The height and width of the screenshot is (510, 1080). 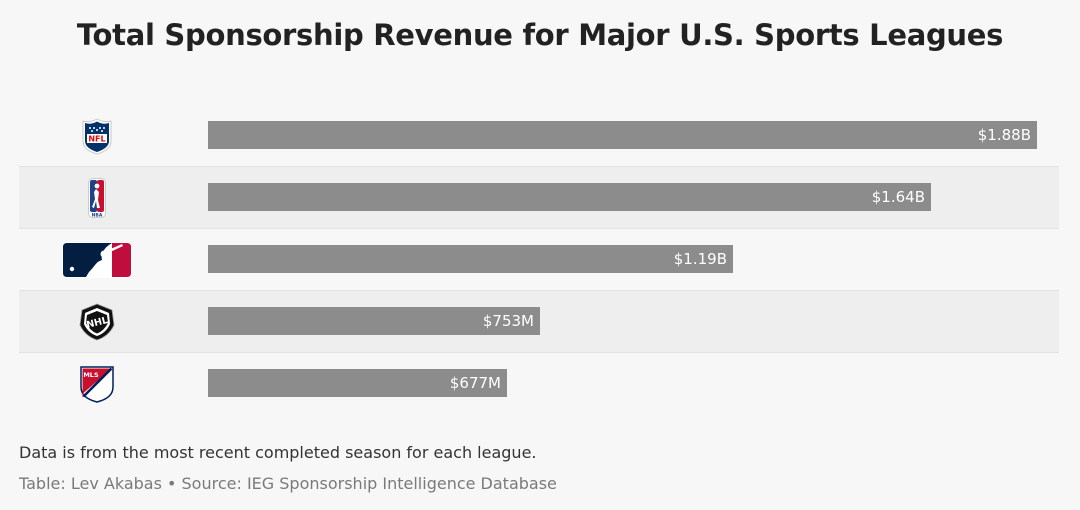 I want to click on bar-row-nba: NBA $1.64B, so click(x=539, y=198).